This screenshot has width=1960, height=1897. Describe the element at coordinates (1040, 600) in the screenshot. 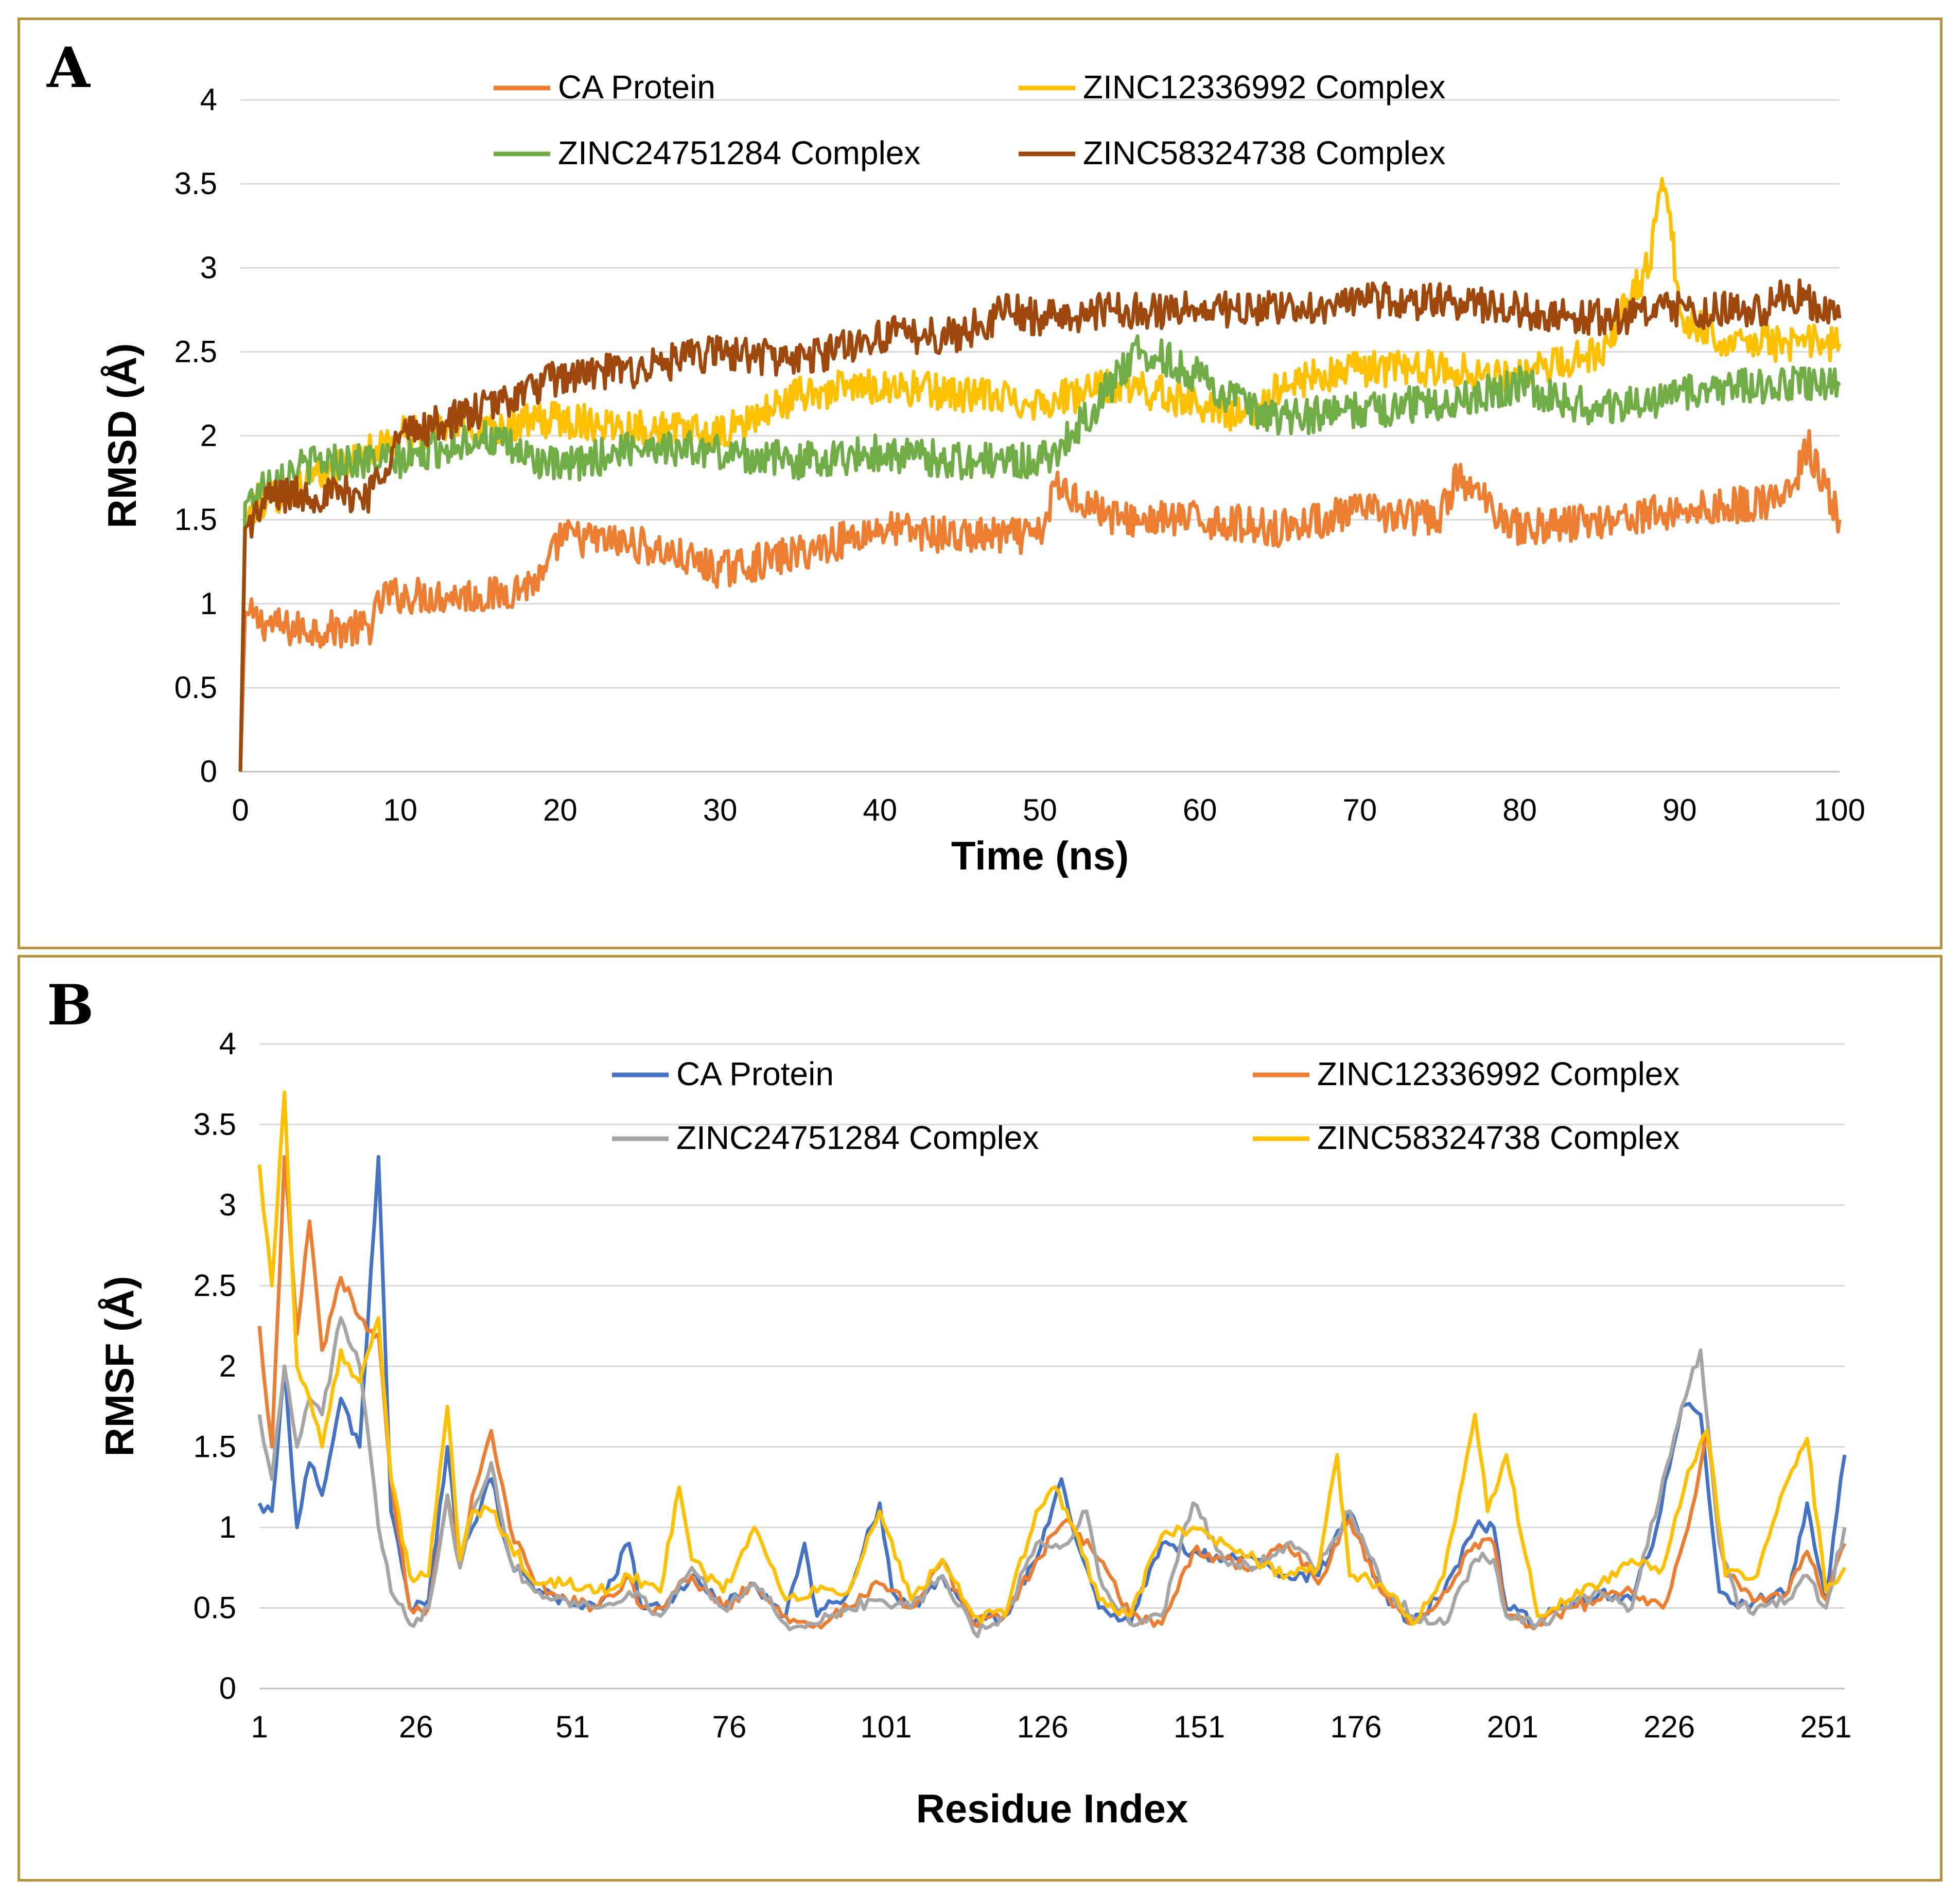

I see `series-line-ca-protein` at that location.